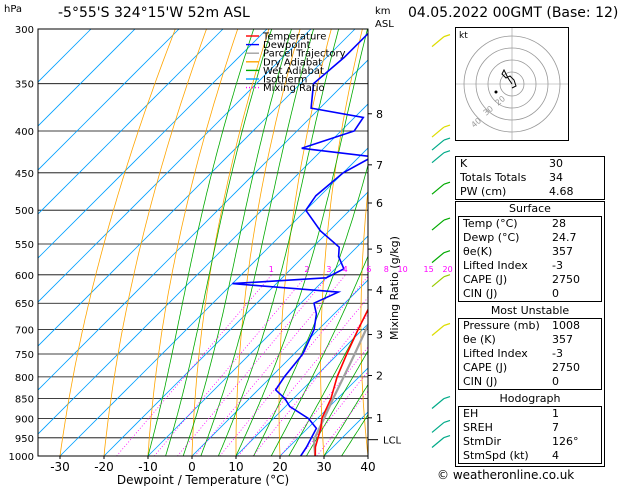 This screenshot has width=629, height=486. Describe the element at coordinates (379, 203) in the screenshot. I see `km-tick-label: 6` at that location.